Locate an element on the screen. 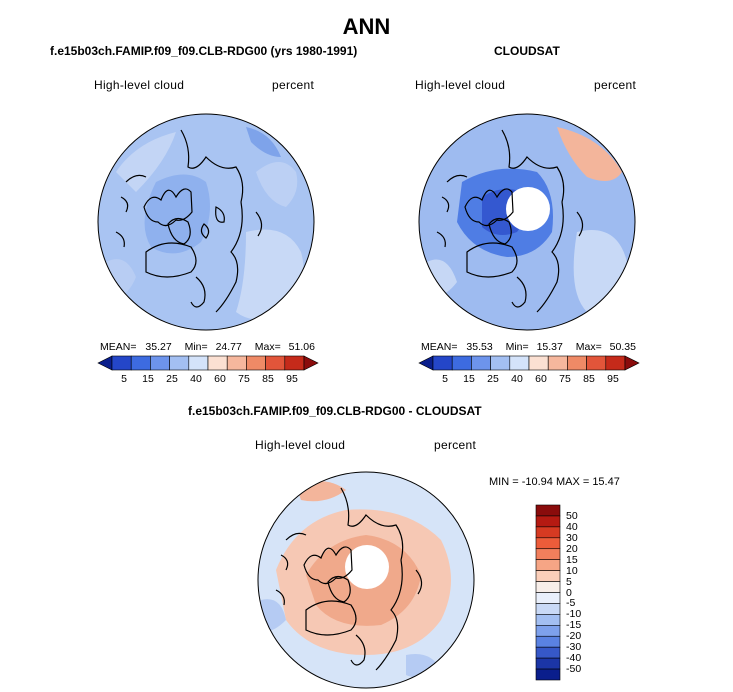  model-colorbar-tick-label: 95 is located at coordinates (292, 379).